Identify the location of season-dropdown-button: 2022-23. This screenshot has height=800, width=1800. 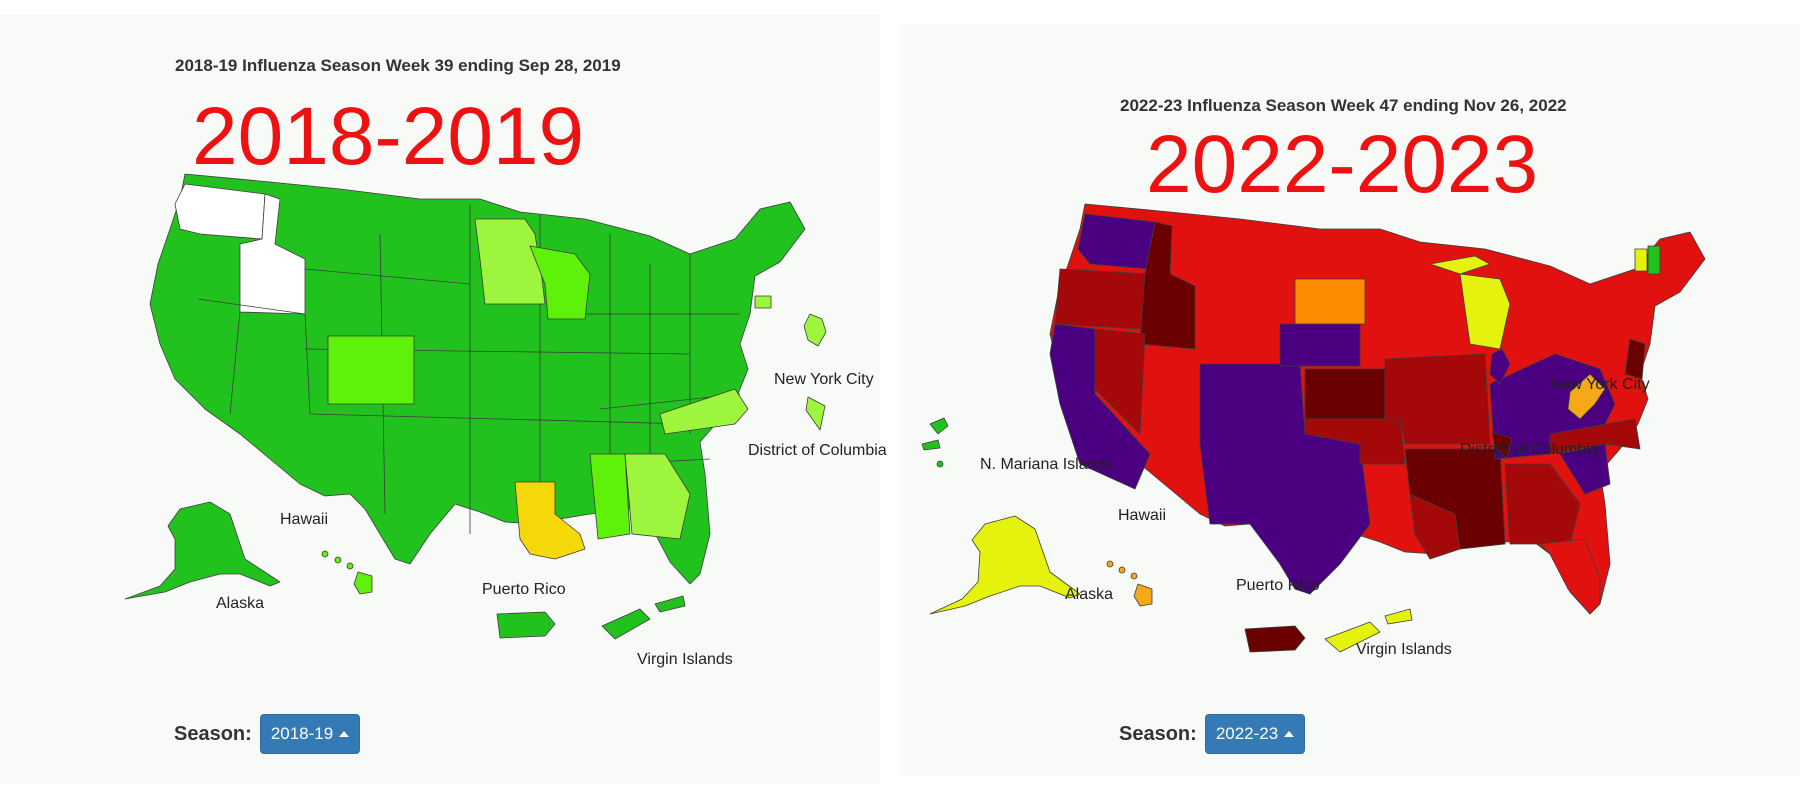
(1255, 734).